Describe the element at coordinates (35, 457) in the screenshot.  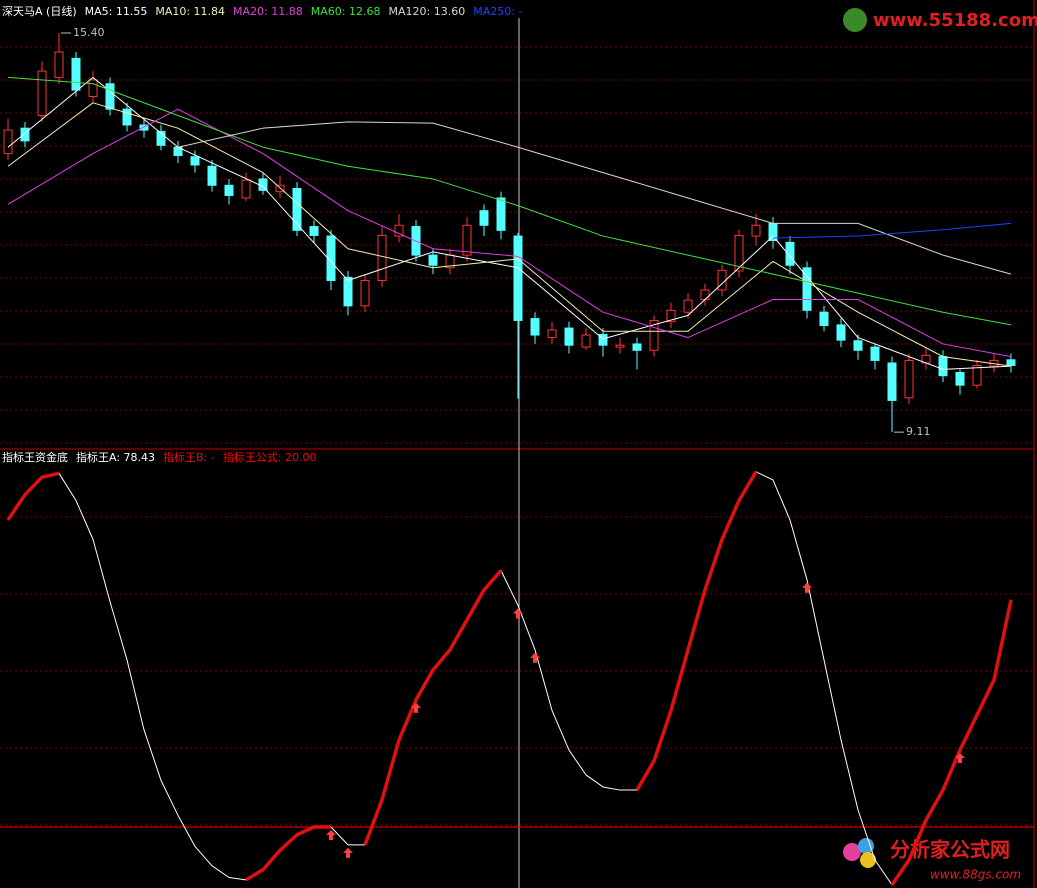
I see `legend-entry: 指标王资金底` at that location.